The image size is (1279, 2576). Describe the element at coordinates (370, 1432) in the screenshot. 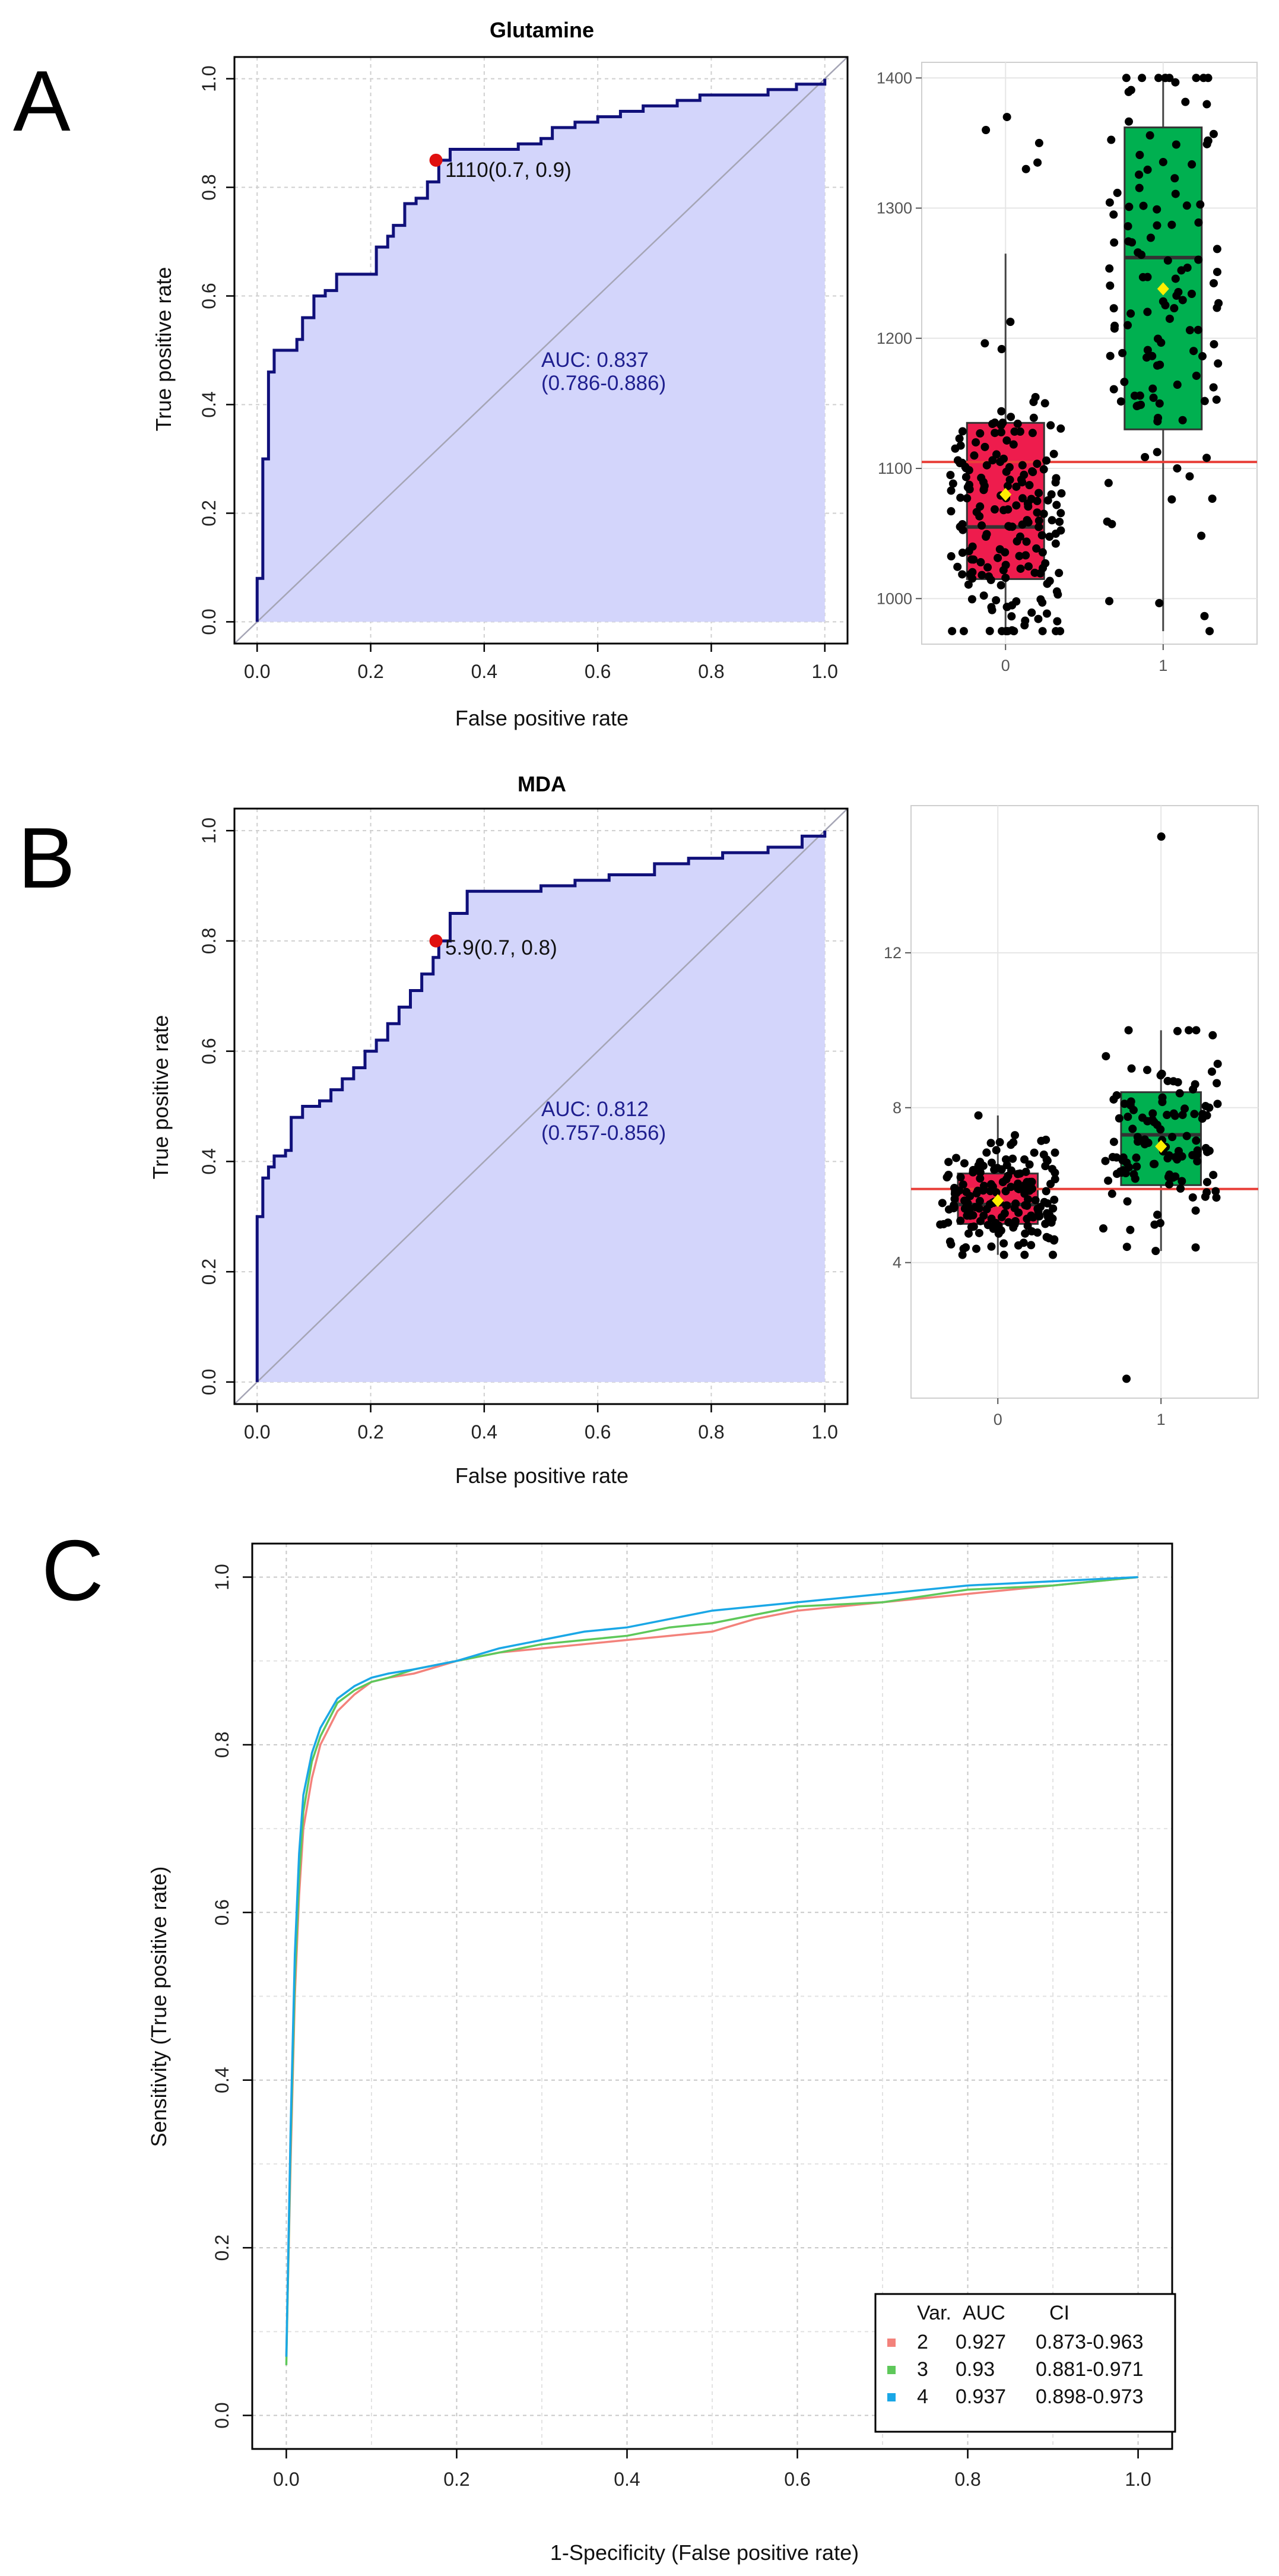

I see `mda-xtick-label-1: 0.2` at that location.